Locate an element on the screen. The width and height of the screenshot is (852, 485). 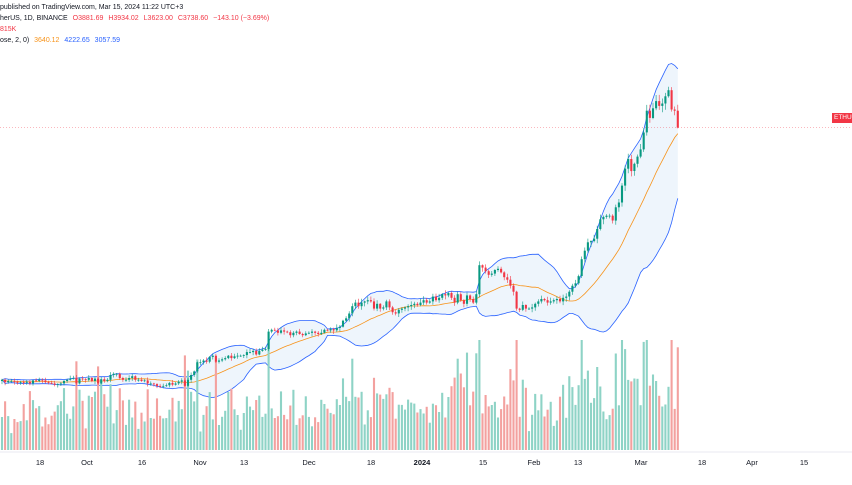
volume-legend: 815K is located at coordinates (9, 29).